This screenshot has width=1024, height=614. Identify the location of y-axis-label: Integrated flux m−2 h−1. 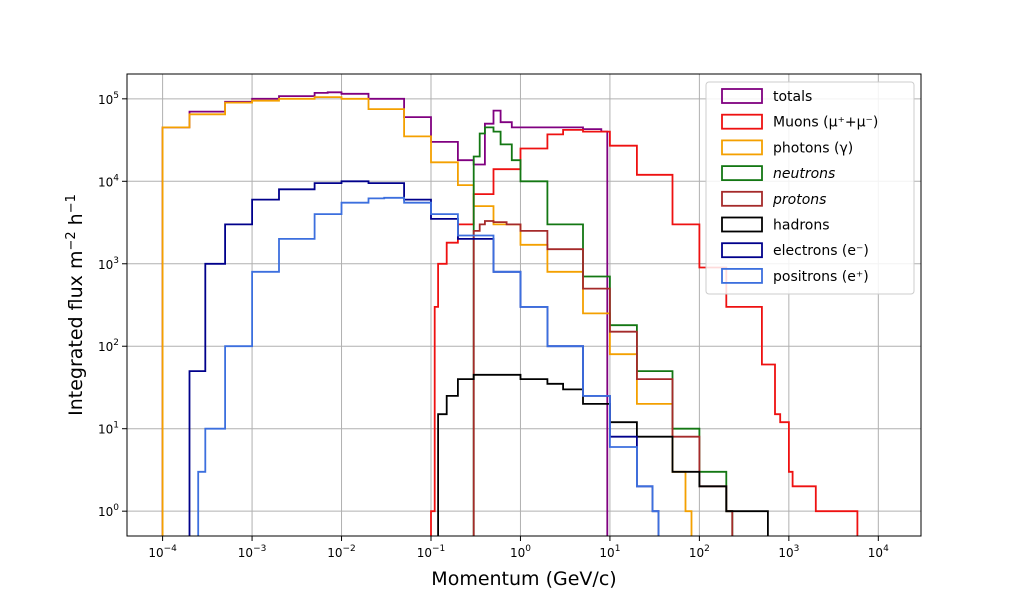
(75, 305).